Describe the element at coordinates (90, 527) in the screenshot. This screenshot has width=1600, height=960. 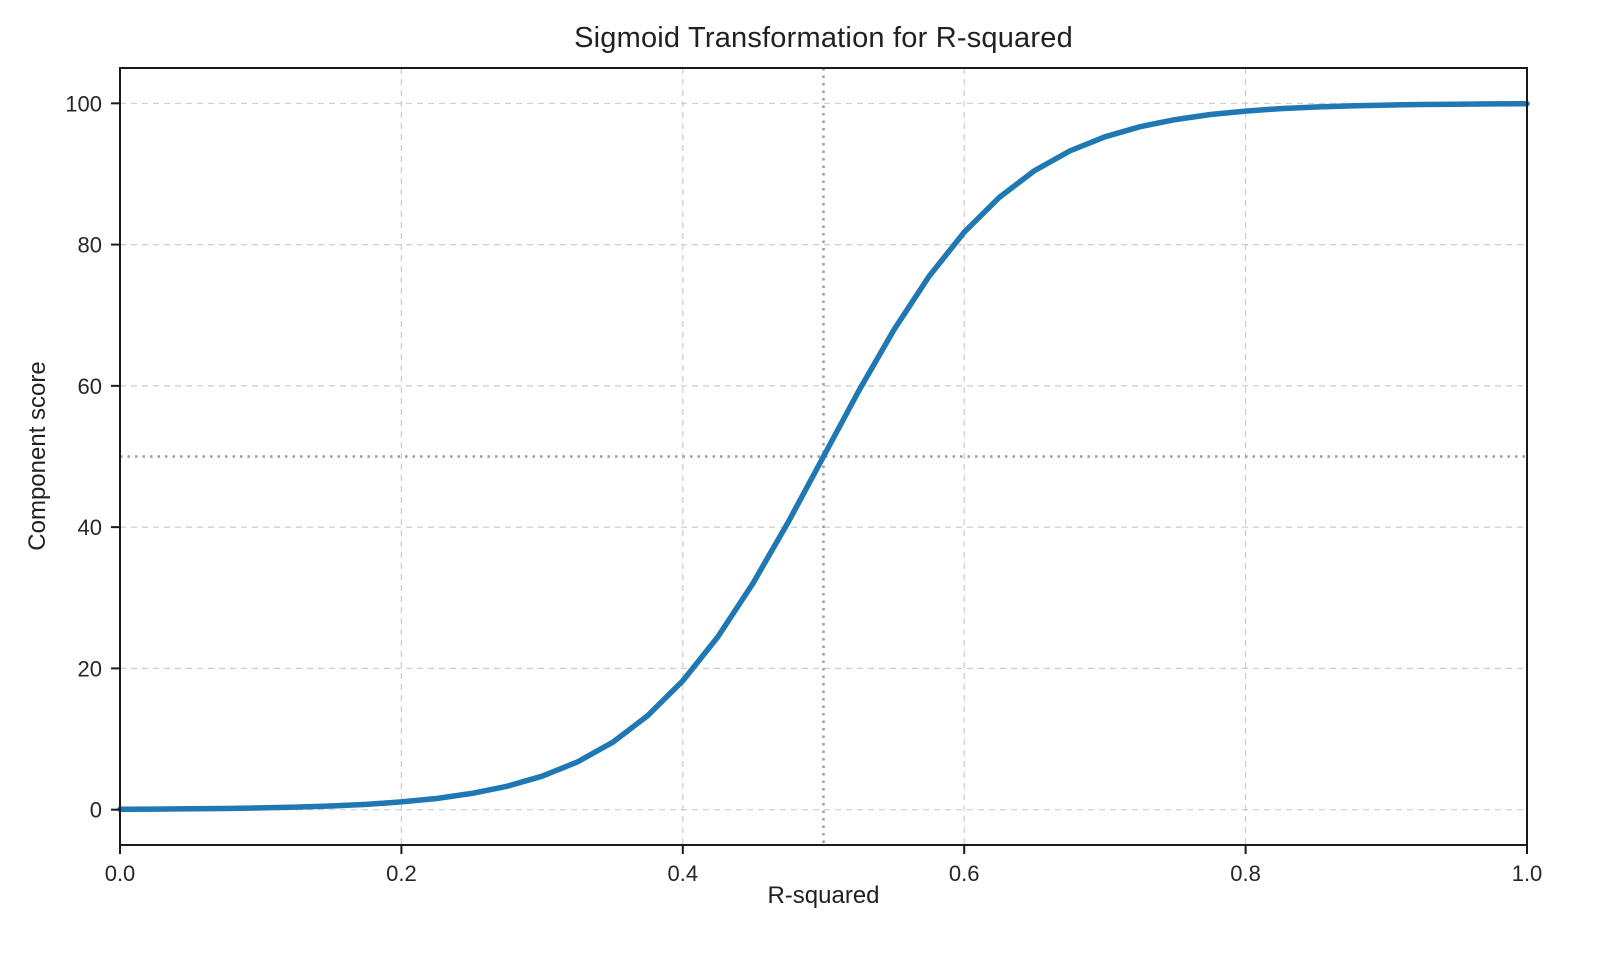
I see `y-tick-label: 40` at that location.